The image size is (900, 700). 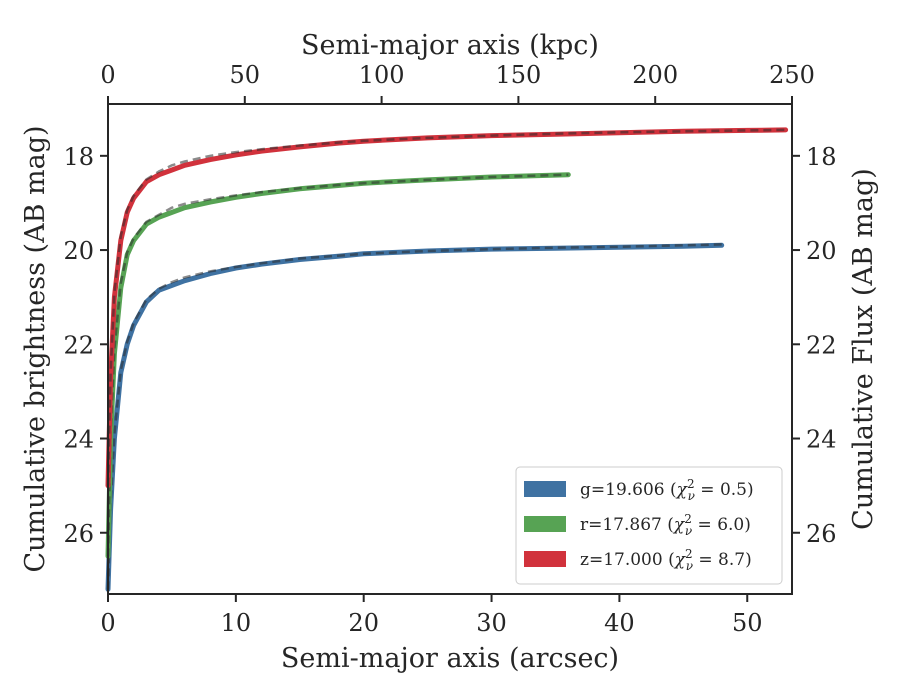 I want to click on y-tick-label-2: 22, so click(x=78, y=345).